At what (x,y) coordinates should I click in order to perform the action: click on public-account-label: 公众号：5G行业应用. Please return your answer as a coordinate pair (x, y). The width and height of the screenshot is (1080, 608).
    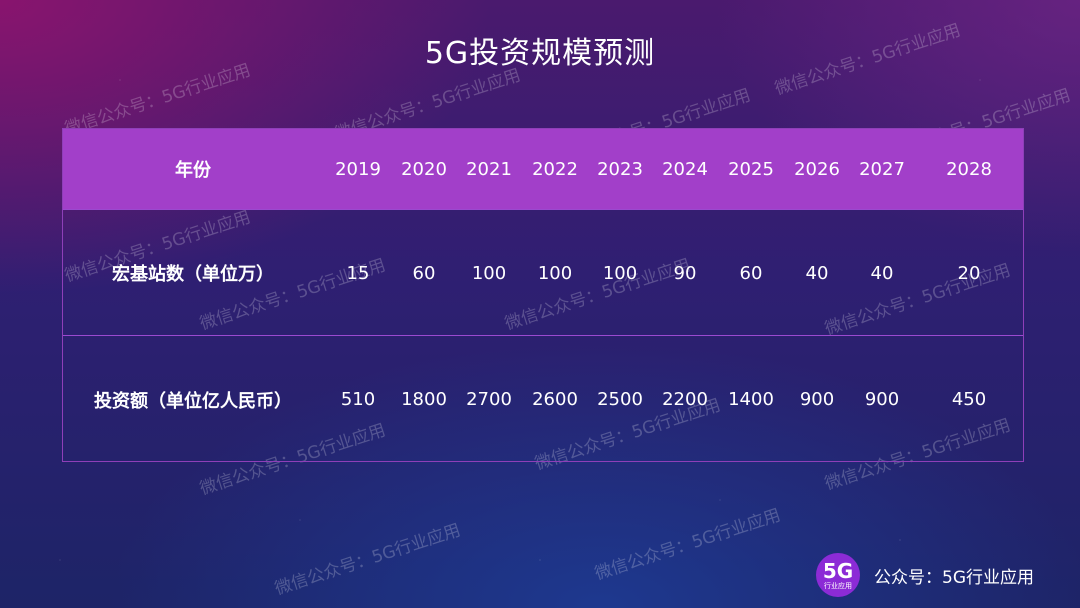
    Looking at the image, I should click on (954, 578).